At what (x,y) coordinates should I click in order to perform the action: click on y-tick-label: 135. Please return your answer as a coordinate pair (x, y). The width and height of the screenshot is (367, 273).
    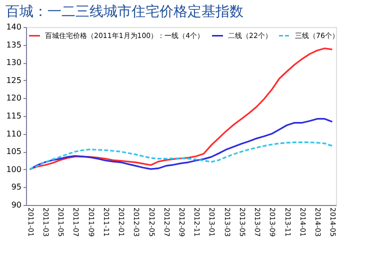
    Looking at the image, I should click on (14, 45).